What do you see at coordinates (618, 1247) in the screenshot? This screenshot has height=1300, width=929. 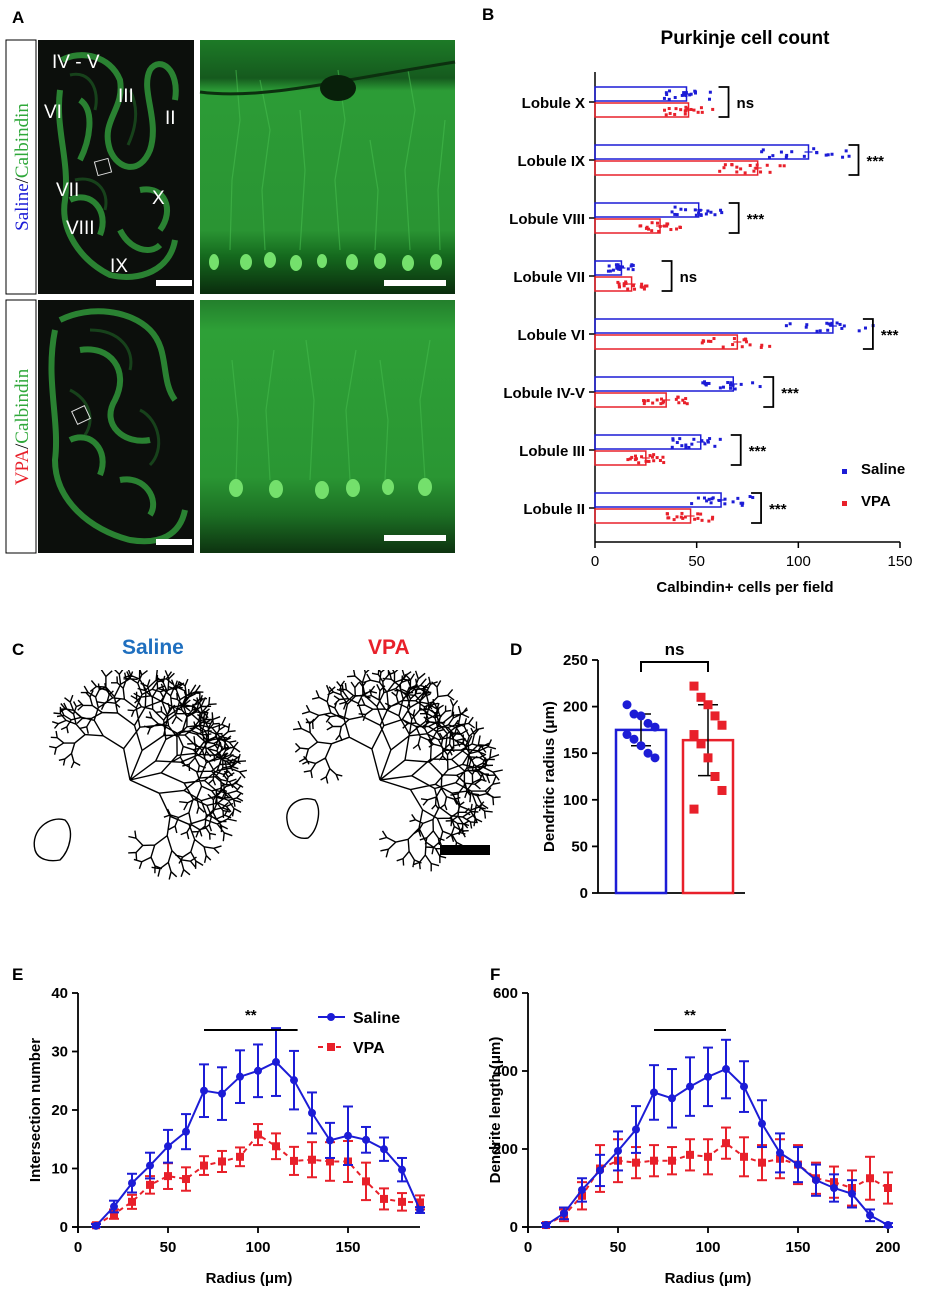 I see `chart-f-x-tick-label: 50` at bounding box center [618, 1247].